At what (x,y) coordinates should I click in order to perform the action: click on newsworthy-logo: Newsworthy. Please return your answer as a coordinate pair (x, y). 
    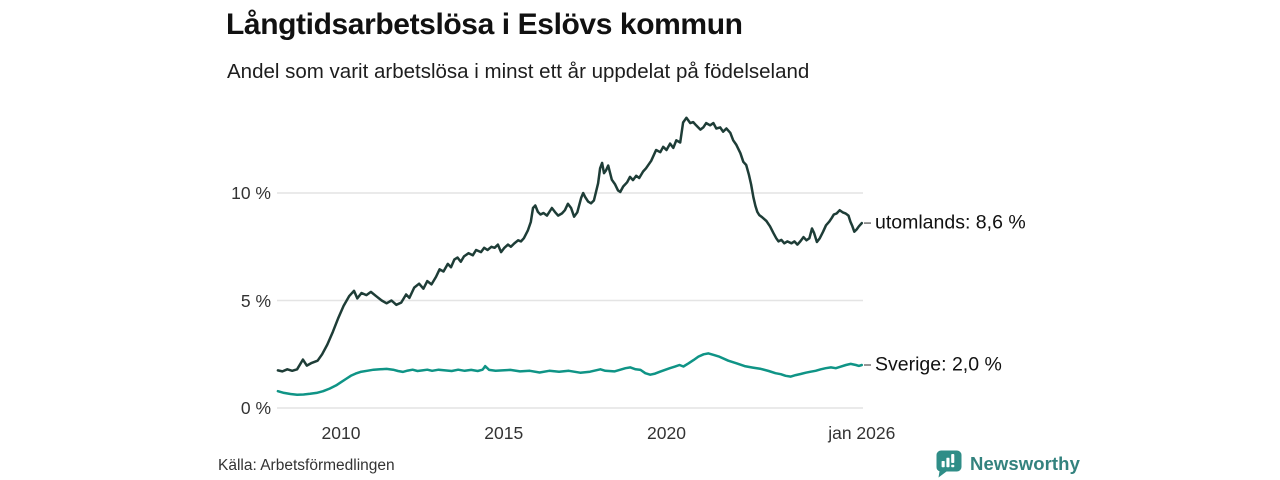
    Looking at the image, I should click on (1008, 464).